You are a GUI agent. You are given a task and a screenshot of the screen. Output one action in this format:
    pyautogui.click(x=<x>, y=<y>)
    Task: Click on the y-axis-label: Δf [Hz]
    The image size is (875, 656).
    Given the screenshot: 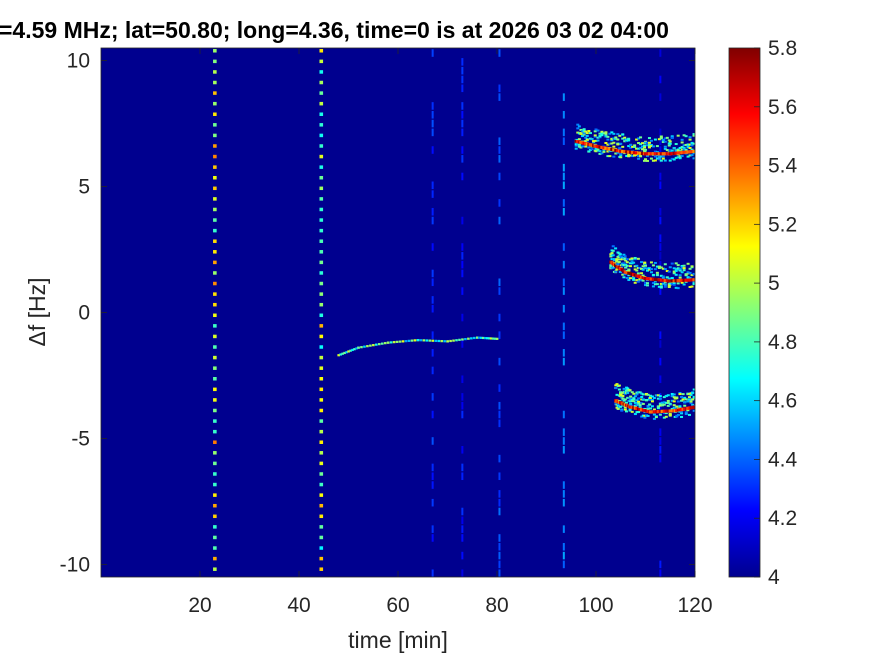 What is the action you would take?
    pyautogui.click(x=37, y=311)
    